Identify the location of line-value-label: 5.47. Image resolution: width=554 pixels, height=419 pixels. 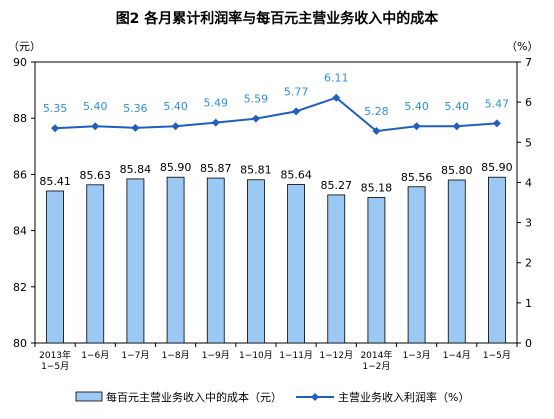
(497, 103).